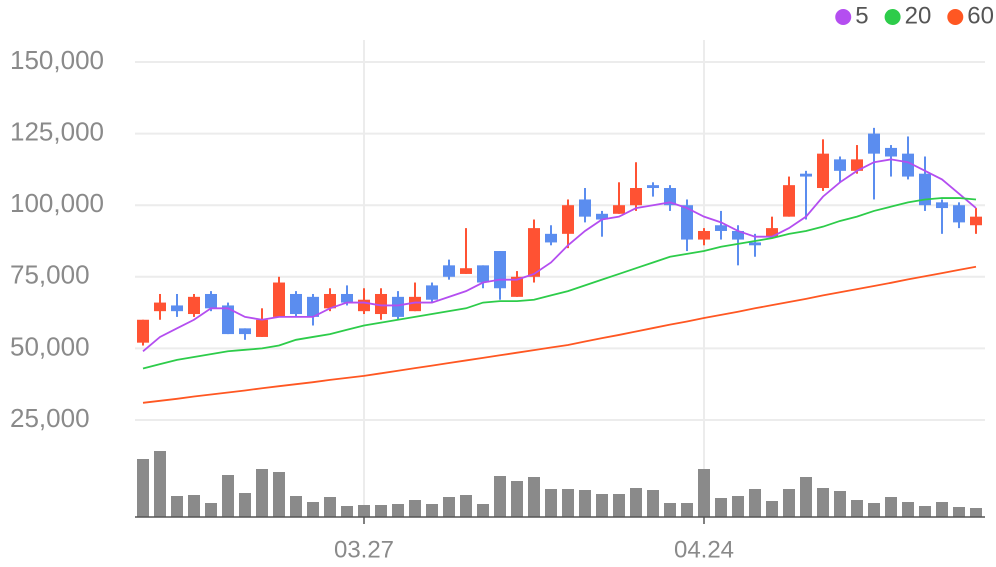  What do you see at coordinates (364, 549) in the screenshot?
I see `x-tick-label: 03.27` at bounding box center [364, 549].